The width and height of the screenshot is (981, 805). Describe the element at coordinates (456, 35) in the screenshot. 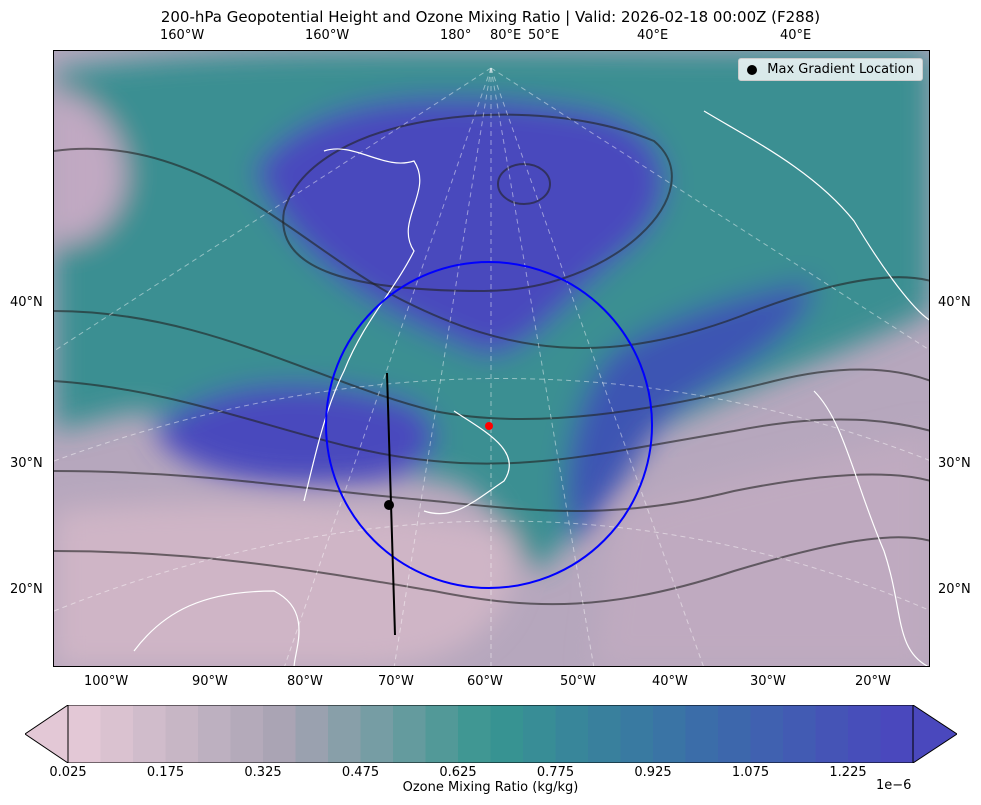

I see `top-lon-label: 180°` at that location.